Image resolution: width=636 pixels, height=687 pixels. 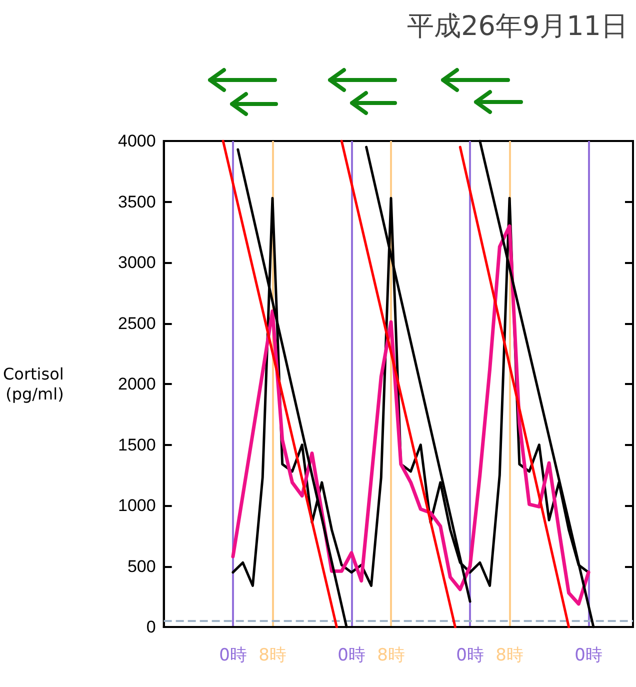 I want to click on y-tick-label: 1000, so click(x=137, y=505).